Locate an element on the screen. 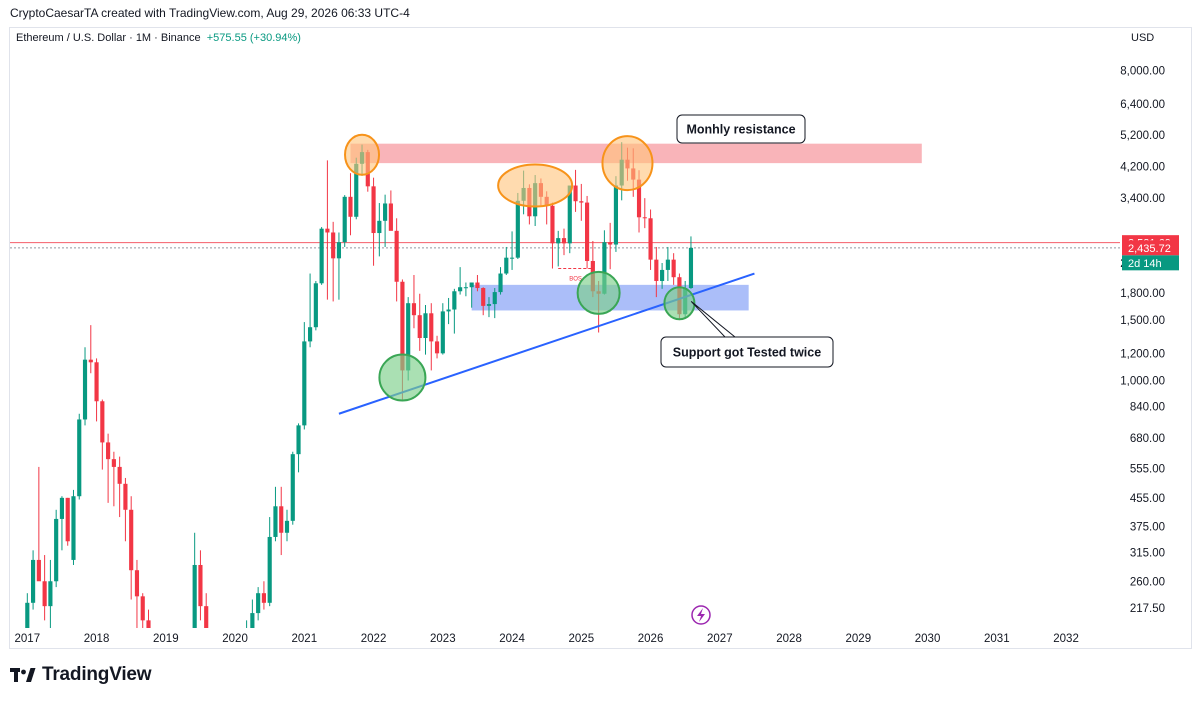 The height and width of the screenshot is (704, 1200). symbol-name: Ethereum / U.S. Dollar · 1M · Binance is located at coordinates (108, 38).